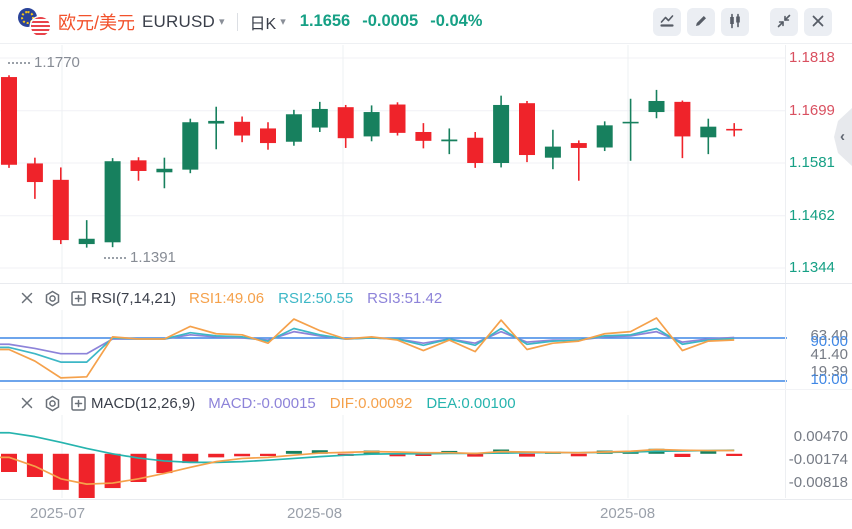 Image resolution: width=852 pixels, height=529 pixels. What do you see at coordinates (143, 403) in the screenshot?
I see `macd-title: MACD(12,26,9)` at bounding box center [143, 403].